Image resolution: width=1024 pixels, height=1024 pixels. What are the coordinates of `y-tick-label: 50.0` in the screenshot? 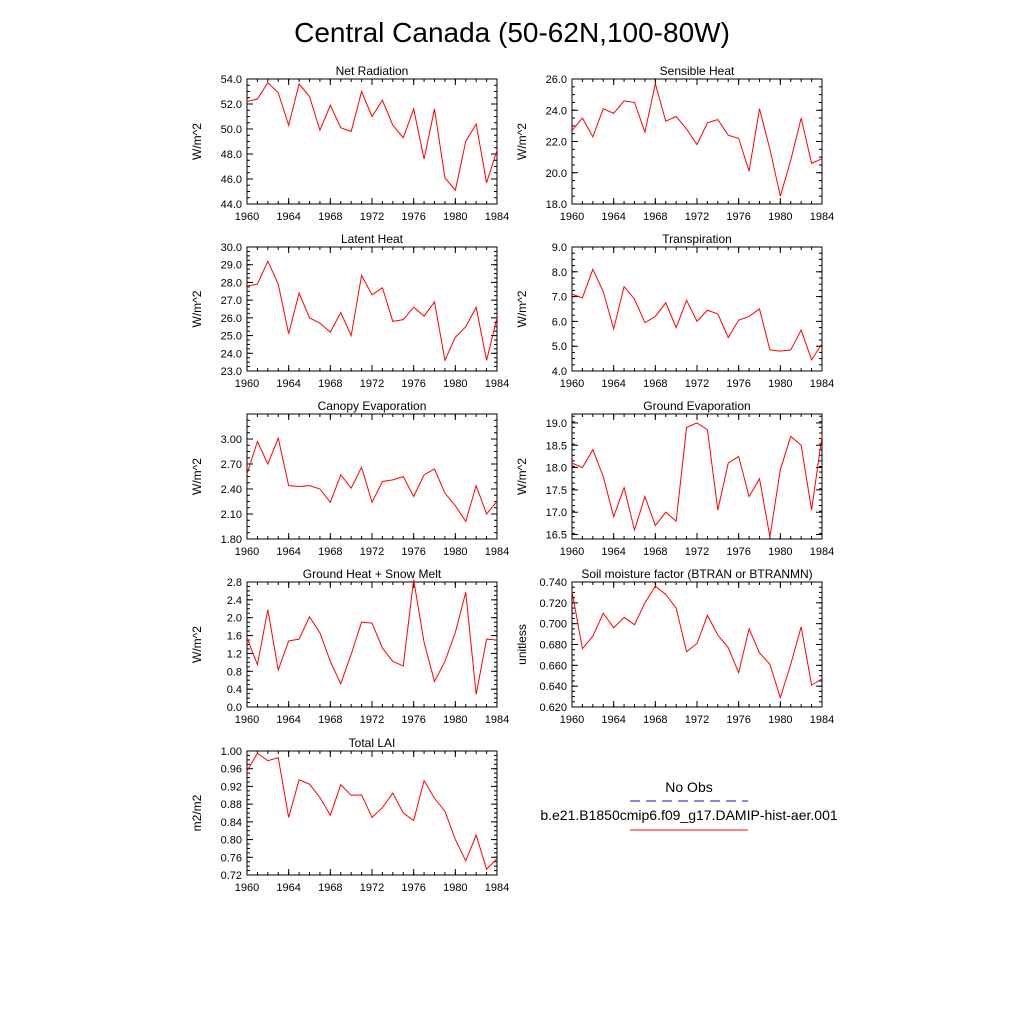 It's located at (231, 130).